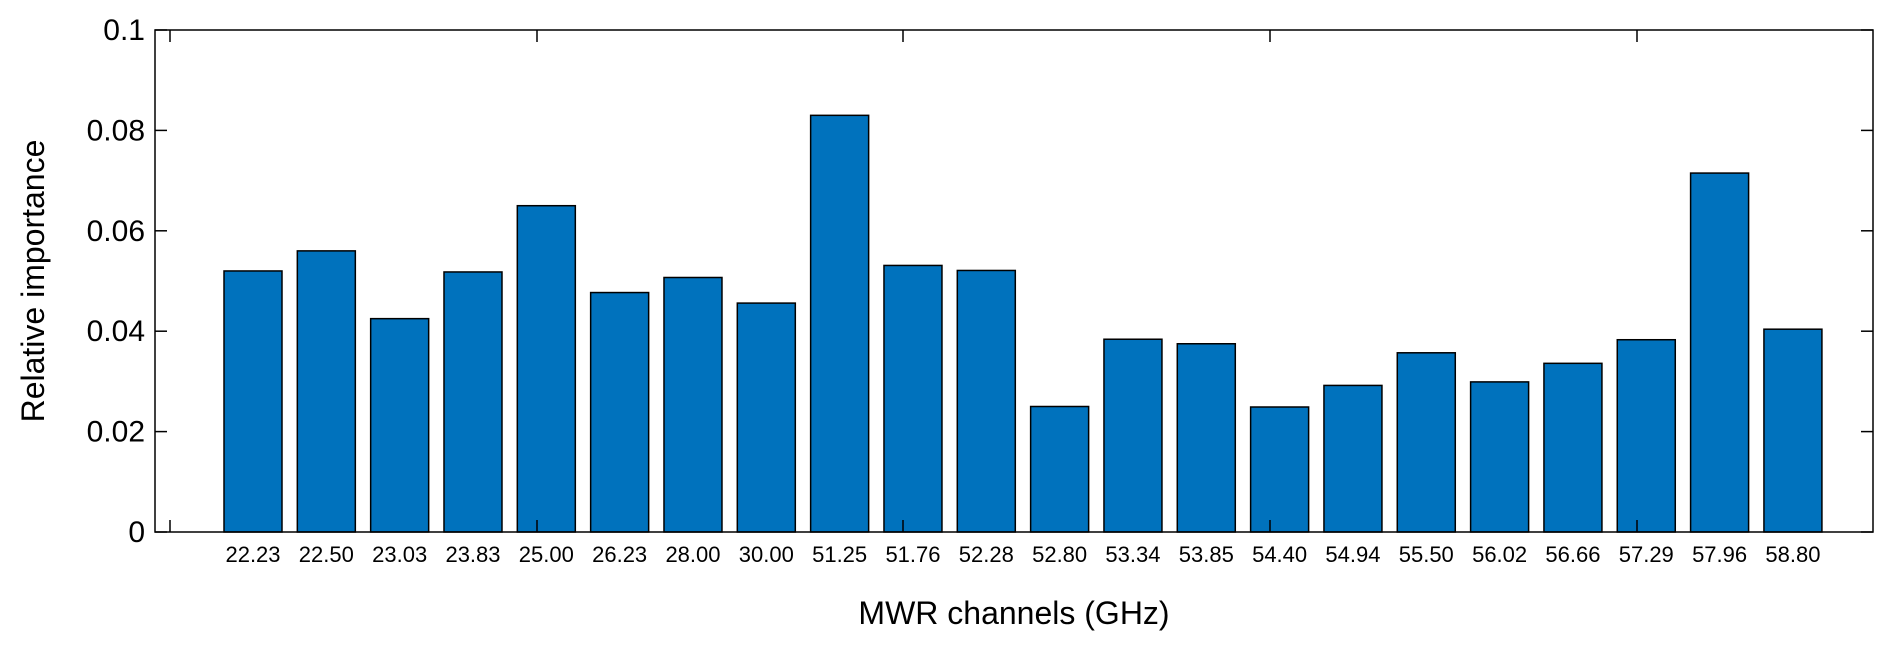 The image size is (1892, 649). Describe the element at coordinates (766, 554) in the screenshot. I see `x-tick-label: 30.00` at that location.